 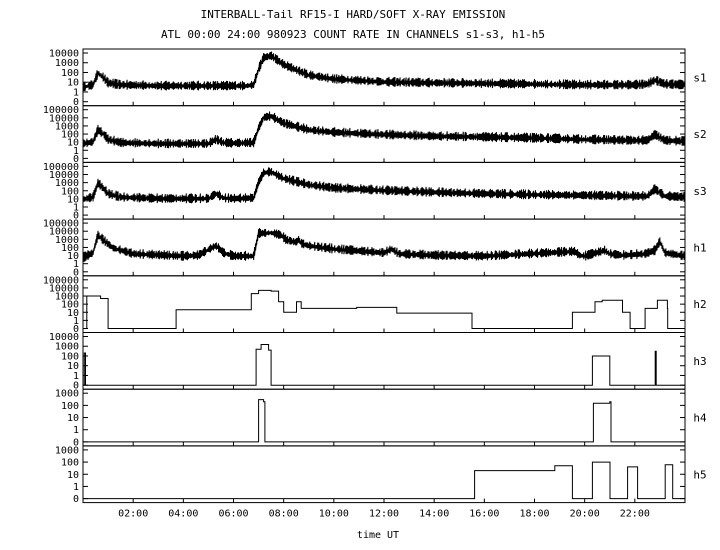 I want to click on channel-label: h3, so click(x=699, y=361).